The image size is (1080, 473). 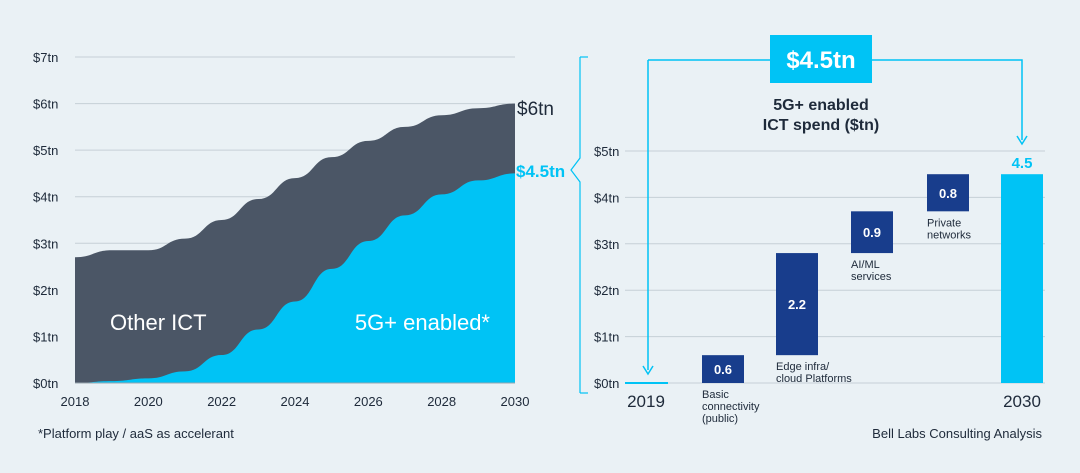 What do you see at coordinates (75, 401) in the screenshot?
I see `left-x-tick-label: 2018` at bounding box center [75, 401].